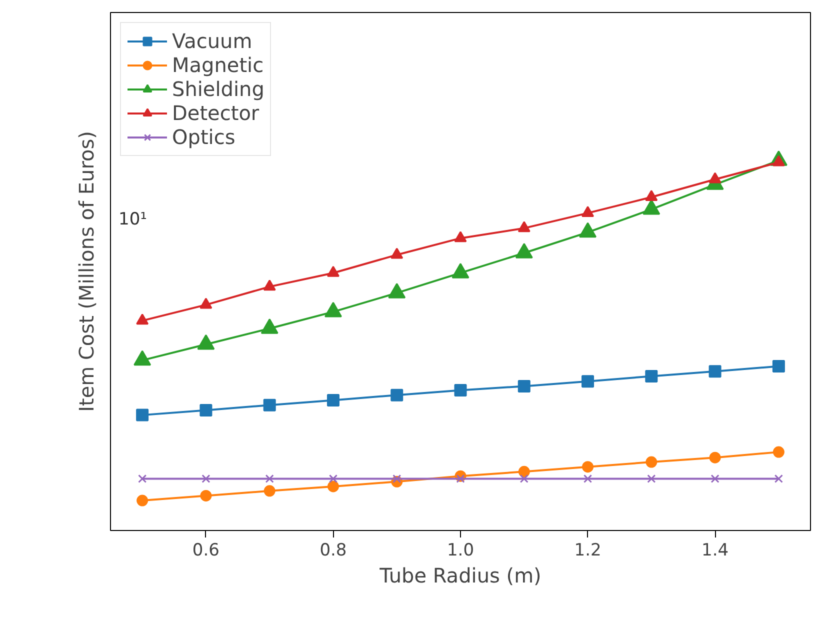  What do you see at coordinates (460, 550) in the screenshot?
I see `x-tick-label: 1.0` at bounding box center [460, 550].